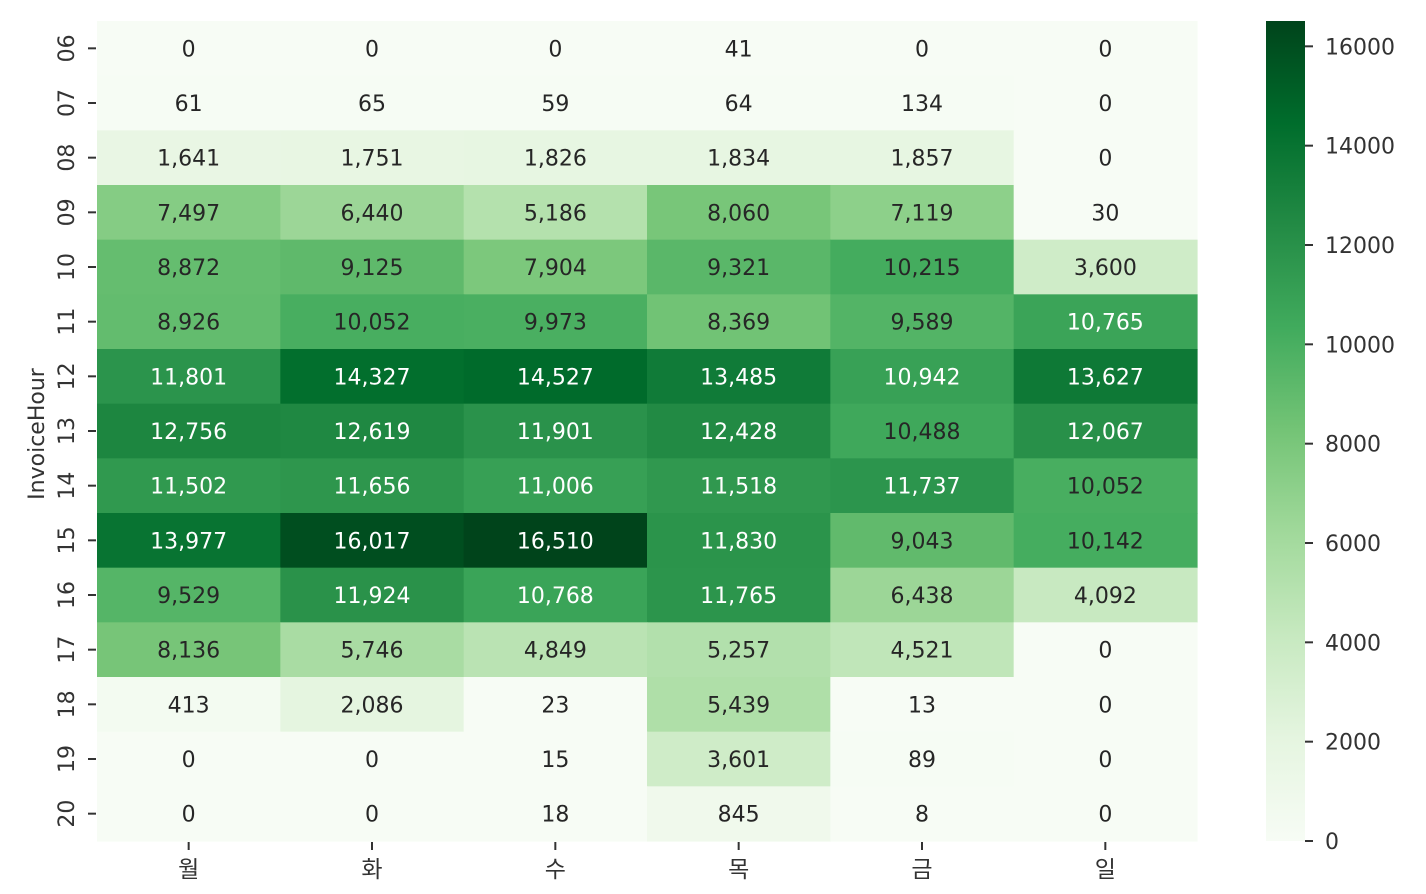  I want to click on cell-value-label: 11,765, so click(738, 596).